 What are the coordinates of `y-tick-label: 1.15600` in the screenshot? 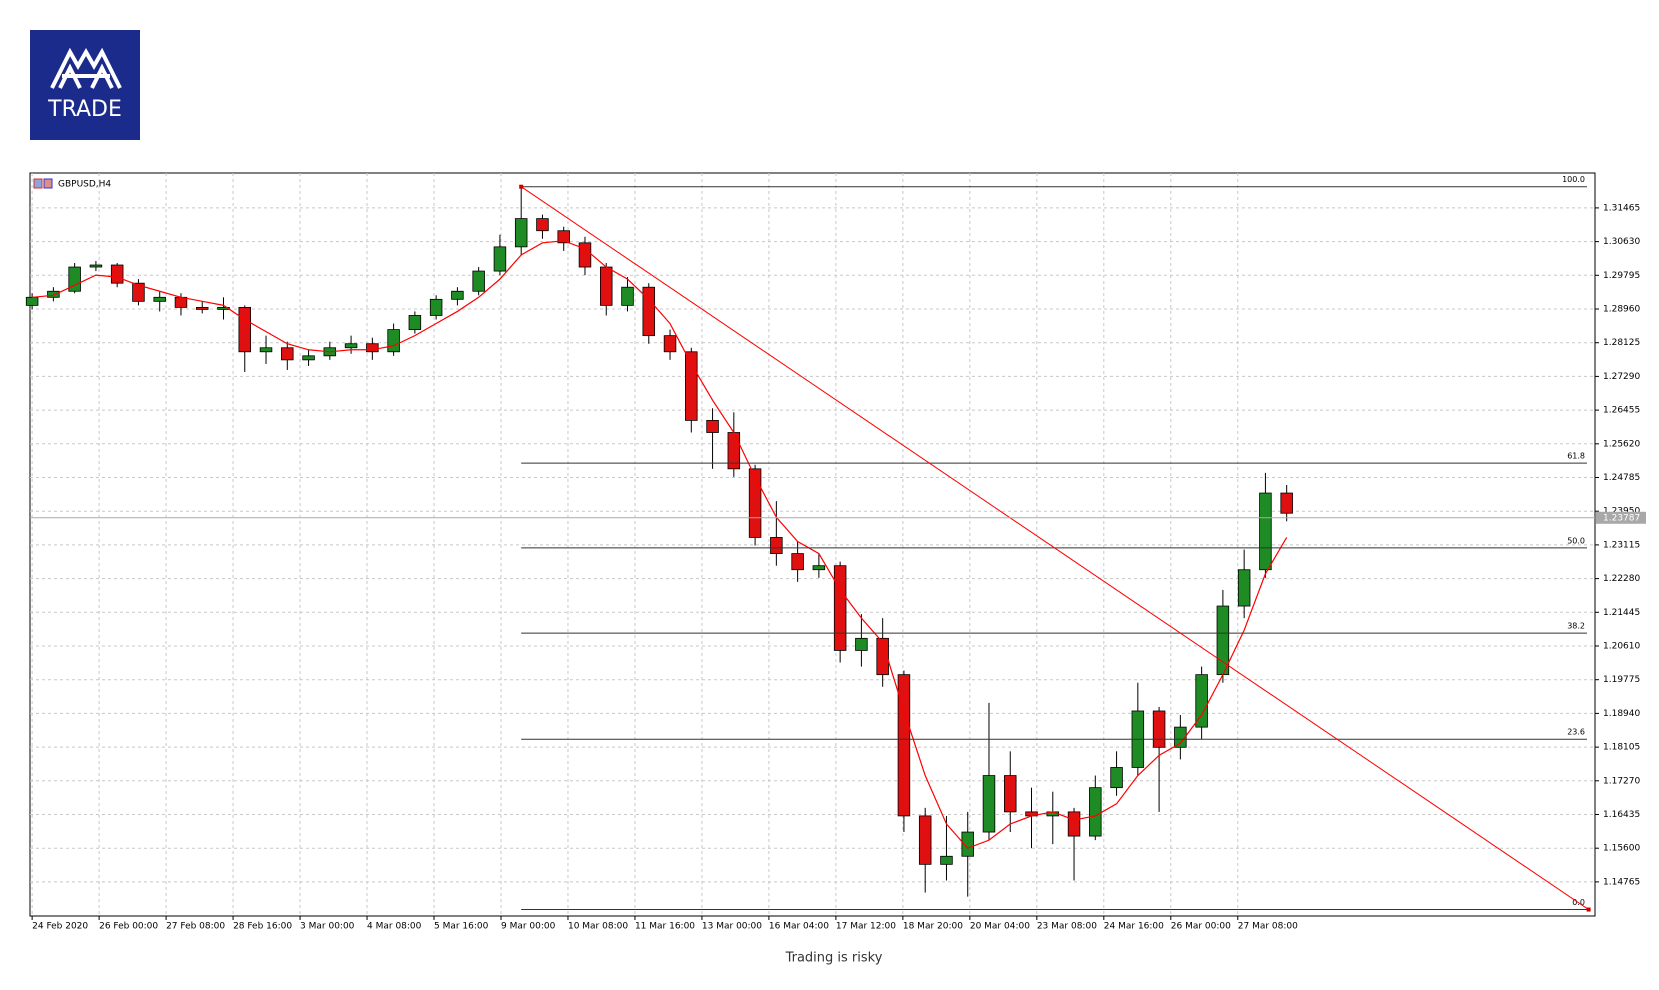 It's located at (1621, 849).